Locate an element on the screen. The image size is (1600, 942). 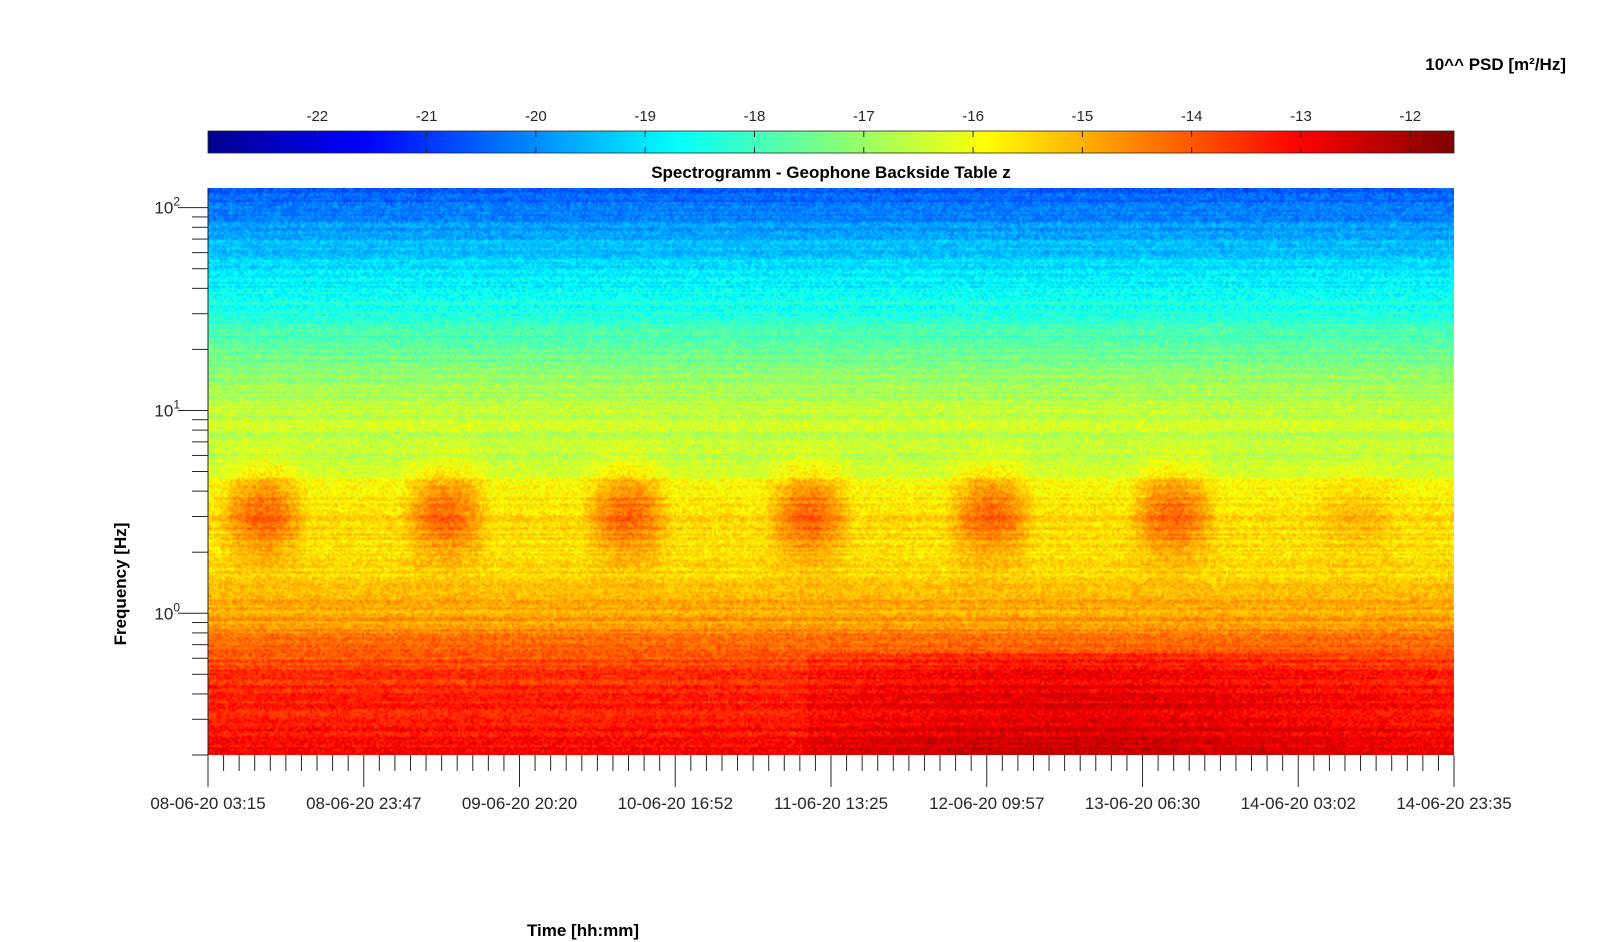
x-tick-label: 08-06-20 03:15 is located at coordinates (207, 803).